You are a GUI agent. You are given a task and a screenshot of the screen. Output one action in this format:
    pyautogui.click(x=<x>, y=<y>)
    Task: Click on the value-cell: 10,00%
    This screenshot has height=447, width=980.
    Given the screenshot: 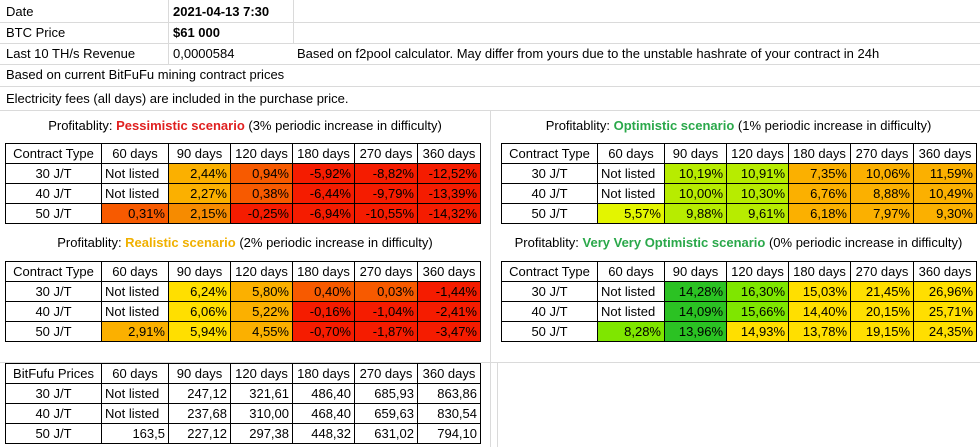 What is the action you would take?
    pyautogui.click(x=695, y=193)
    